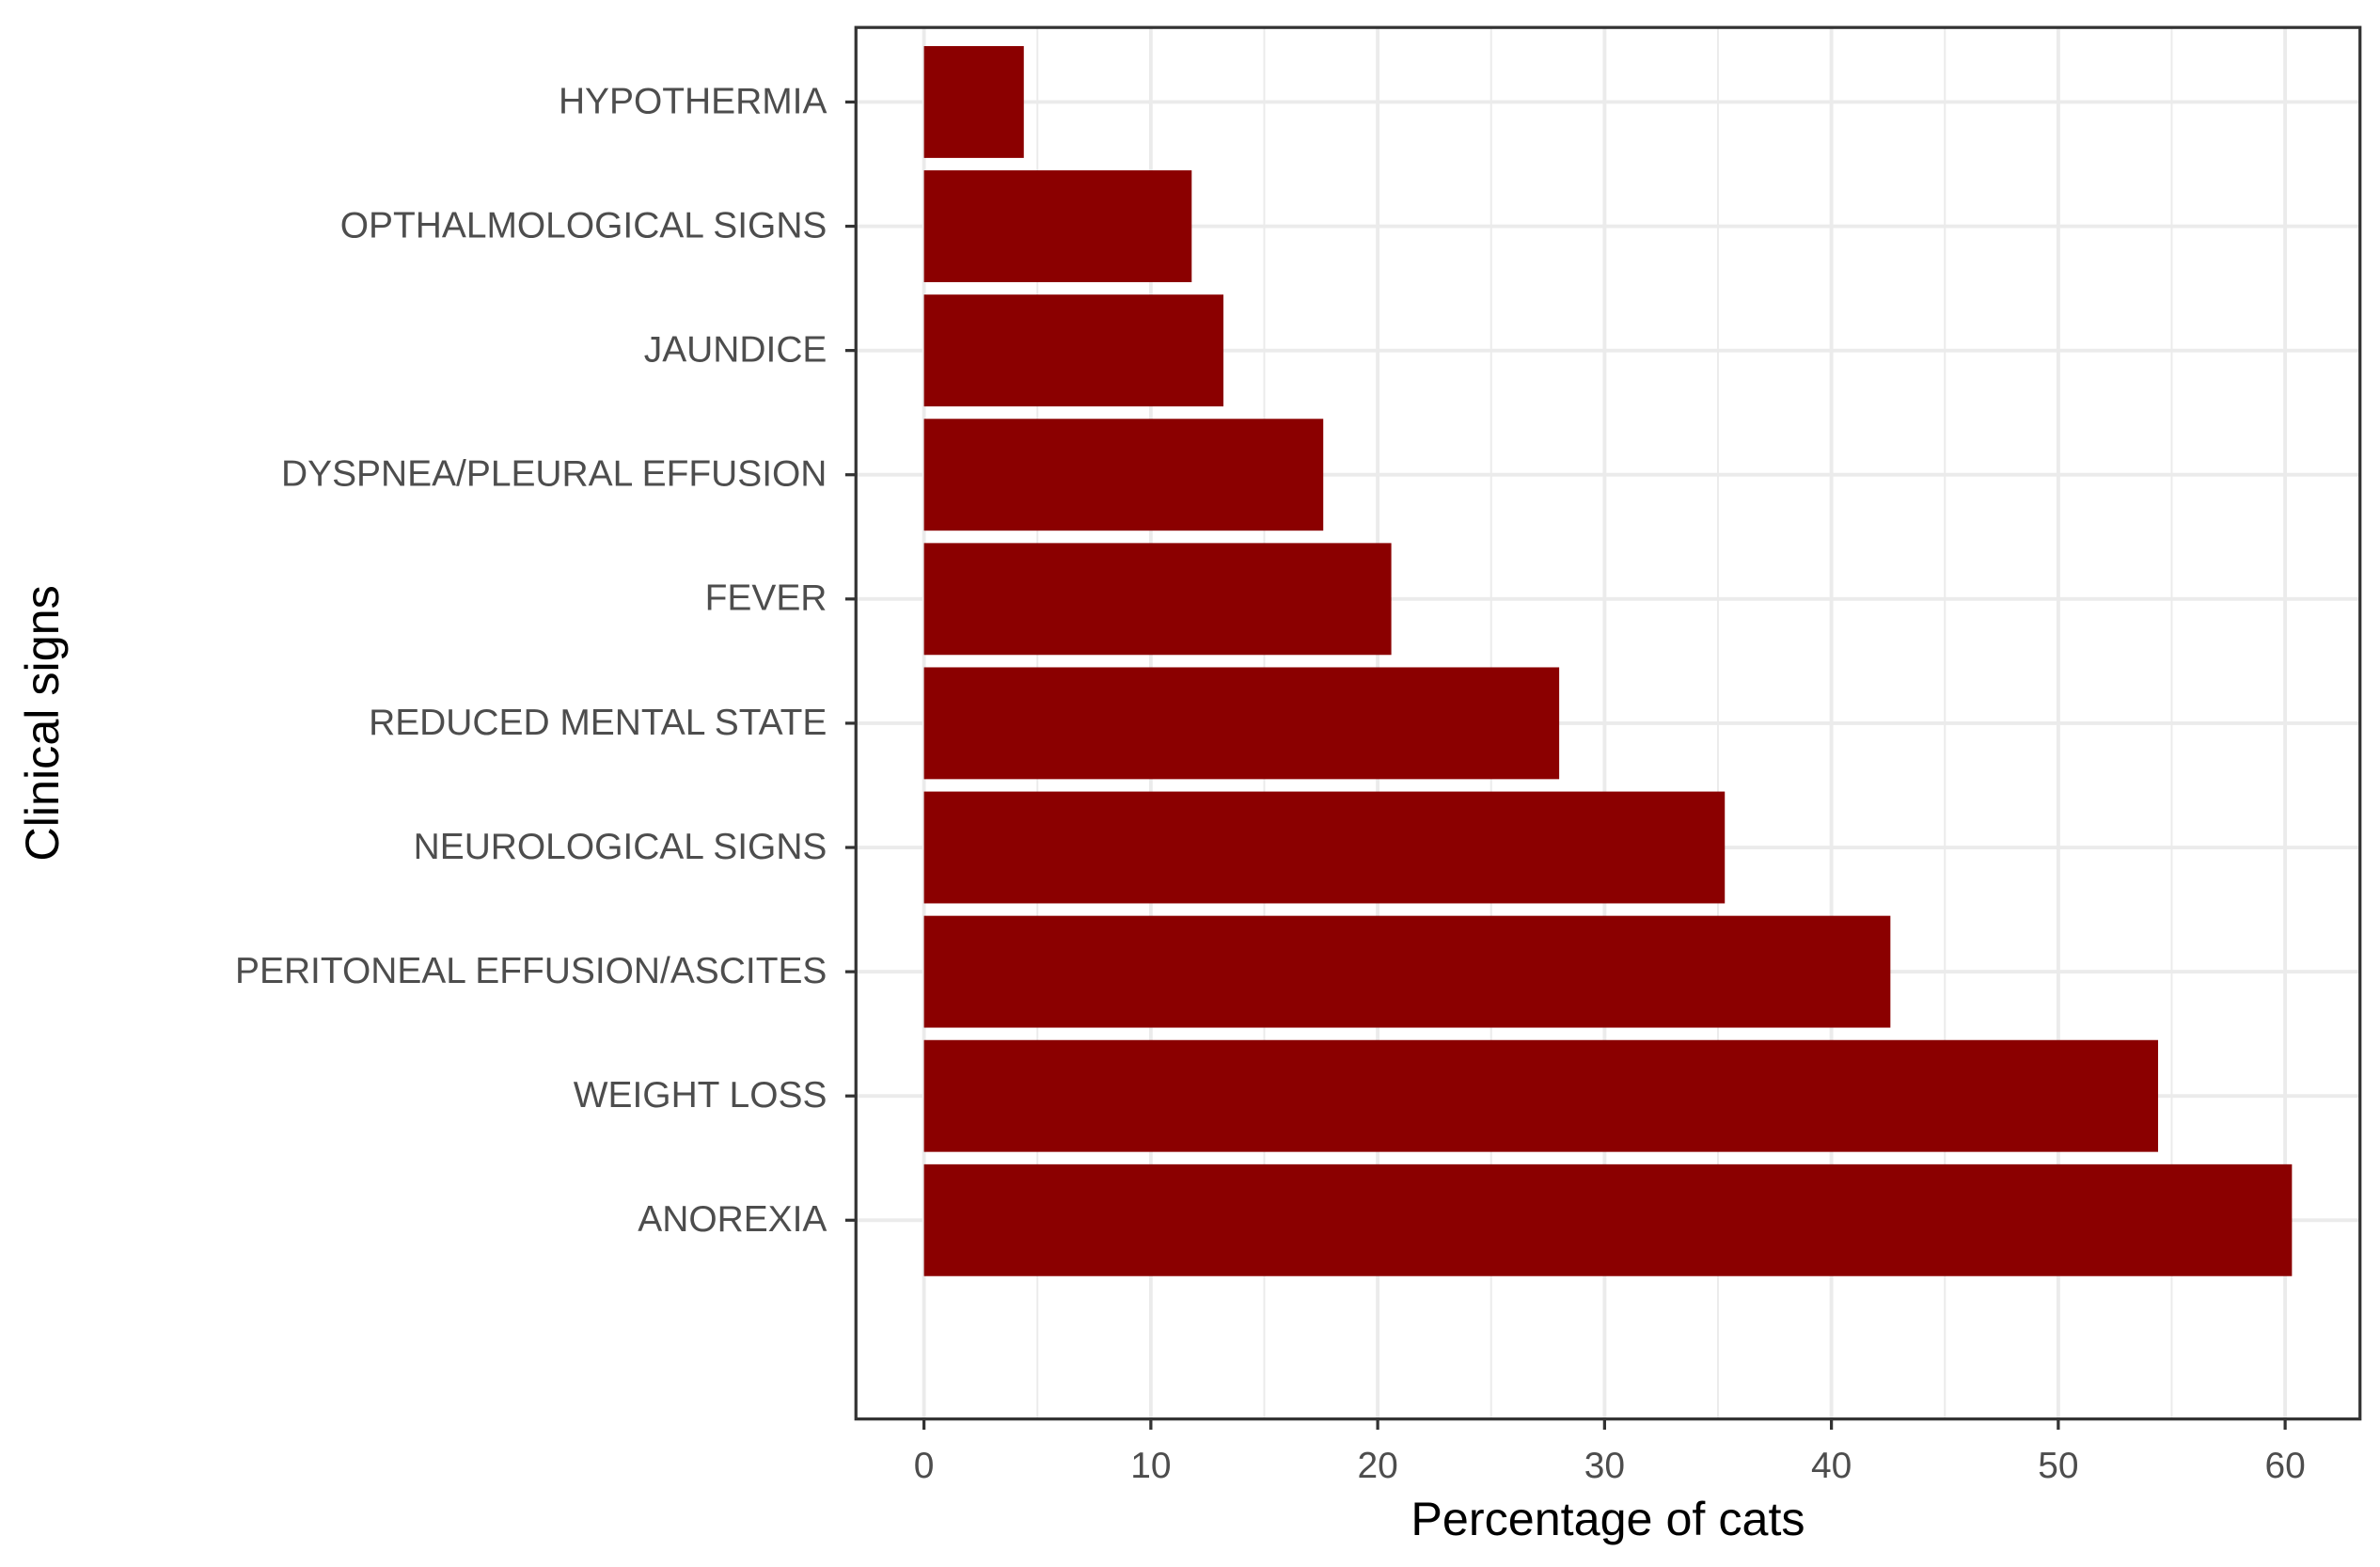 Image resolution: width=2380 pixels, height=1567 pixels. I want to click on y-tick-label: DYSPNEA/PLEURAL EFFUSION, so click(554, 474).